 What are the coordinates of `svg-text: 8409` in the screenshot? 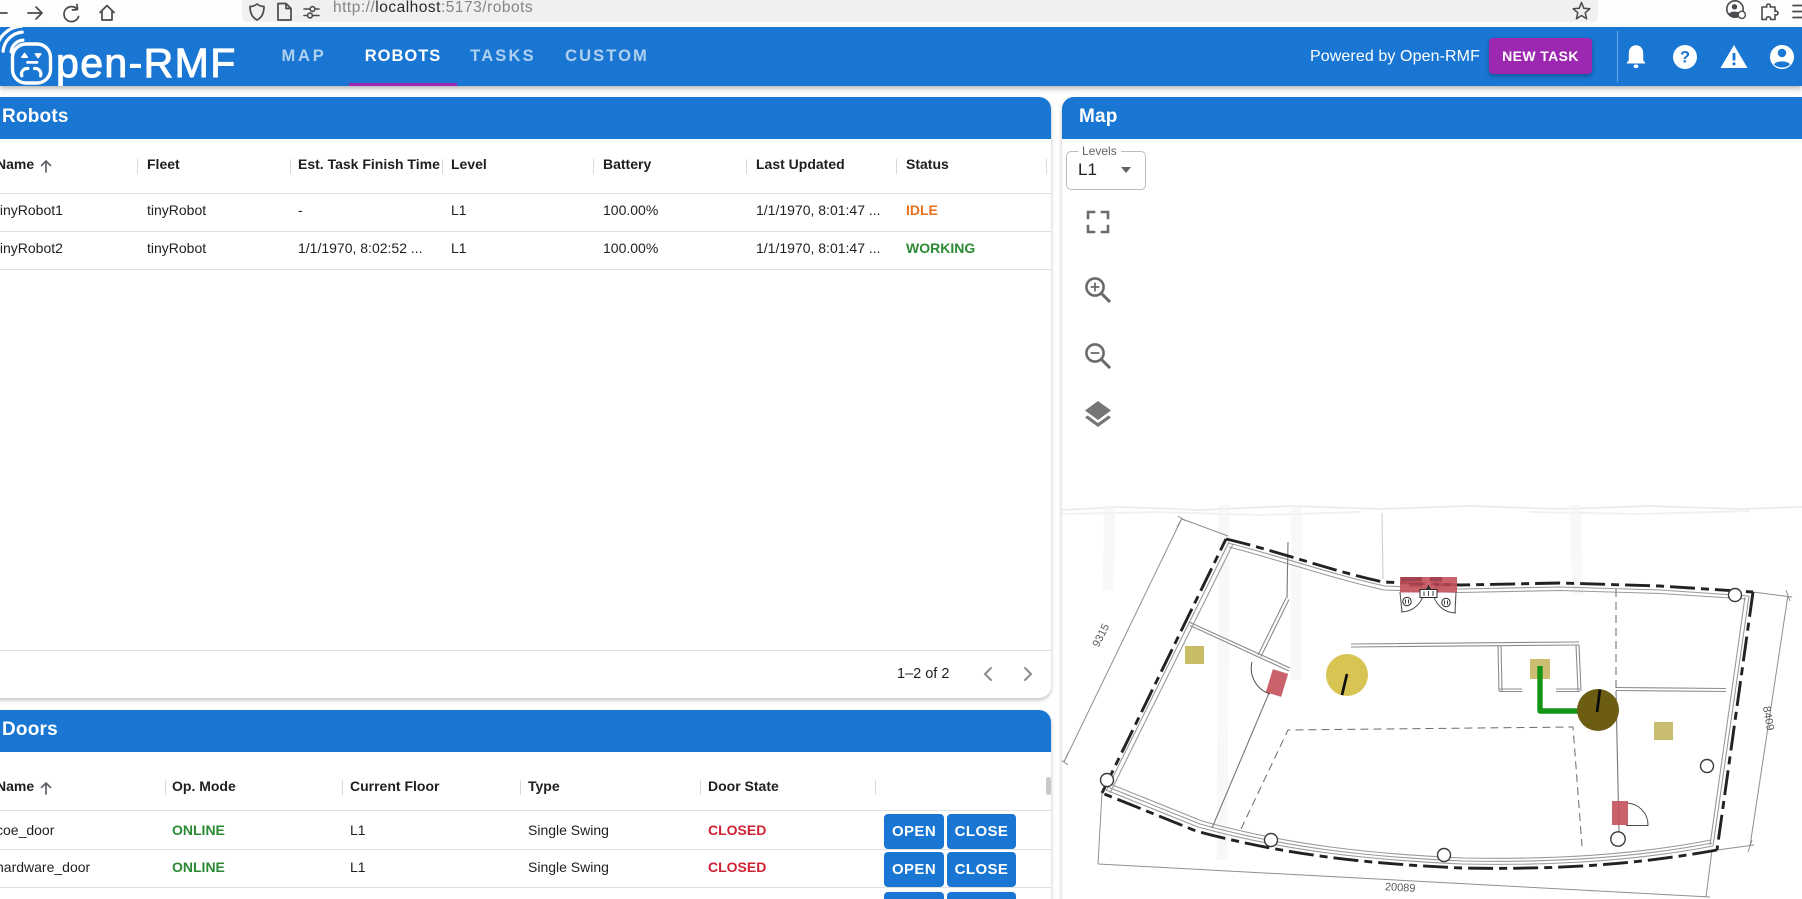 It's located at (1768, 718).